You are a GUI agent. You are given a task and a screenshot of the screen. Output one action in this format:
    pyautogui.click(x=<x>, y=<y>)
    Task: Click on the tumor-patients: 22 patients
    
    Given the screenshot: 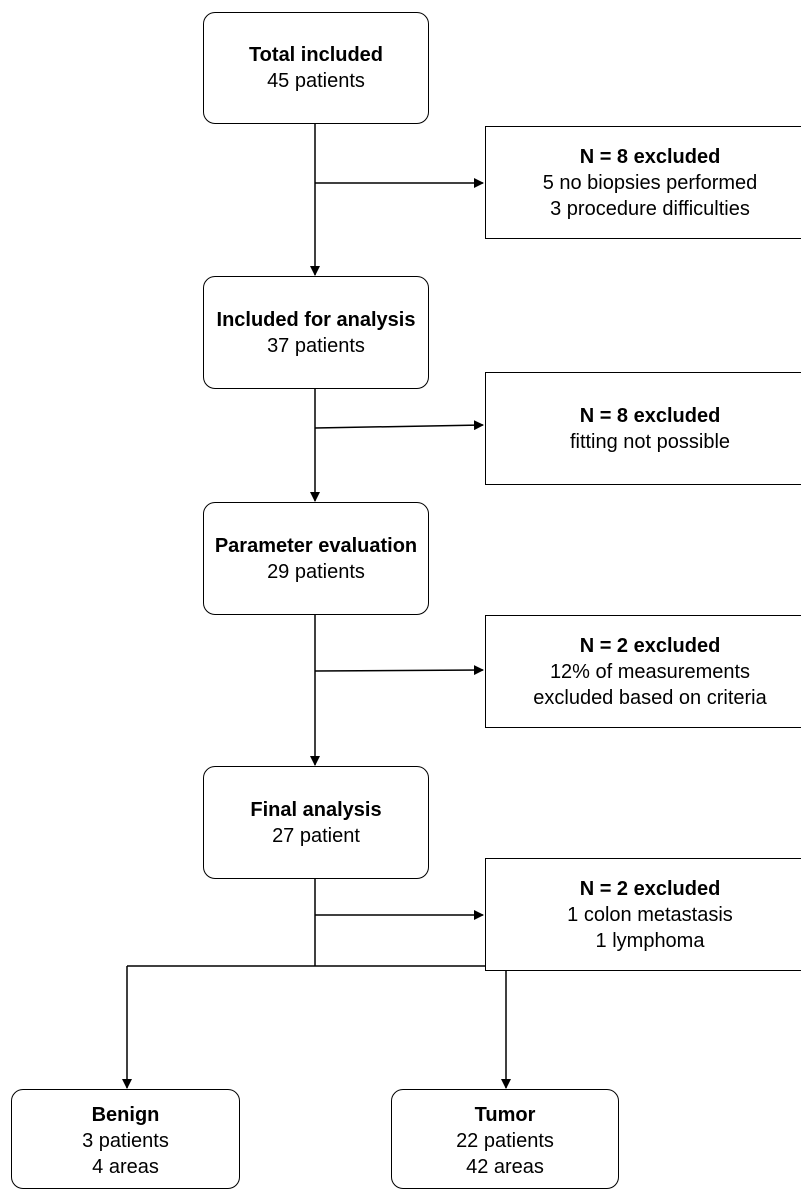 What is the action you would take?
    pyautogui.click(x=505, y=1141)
    